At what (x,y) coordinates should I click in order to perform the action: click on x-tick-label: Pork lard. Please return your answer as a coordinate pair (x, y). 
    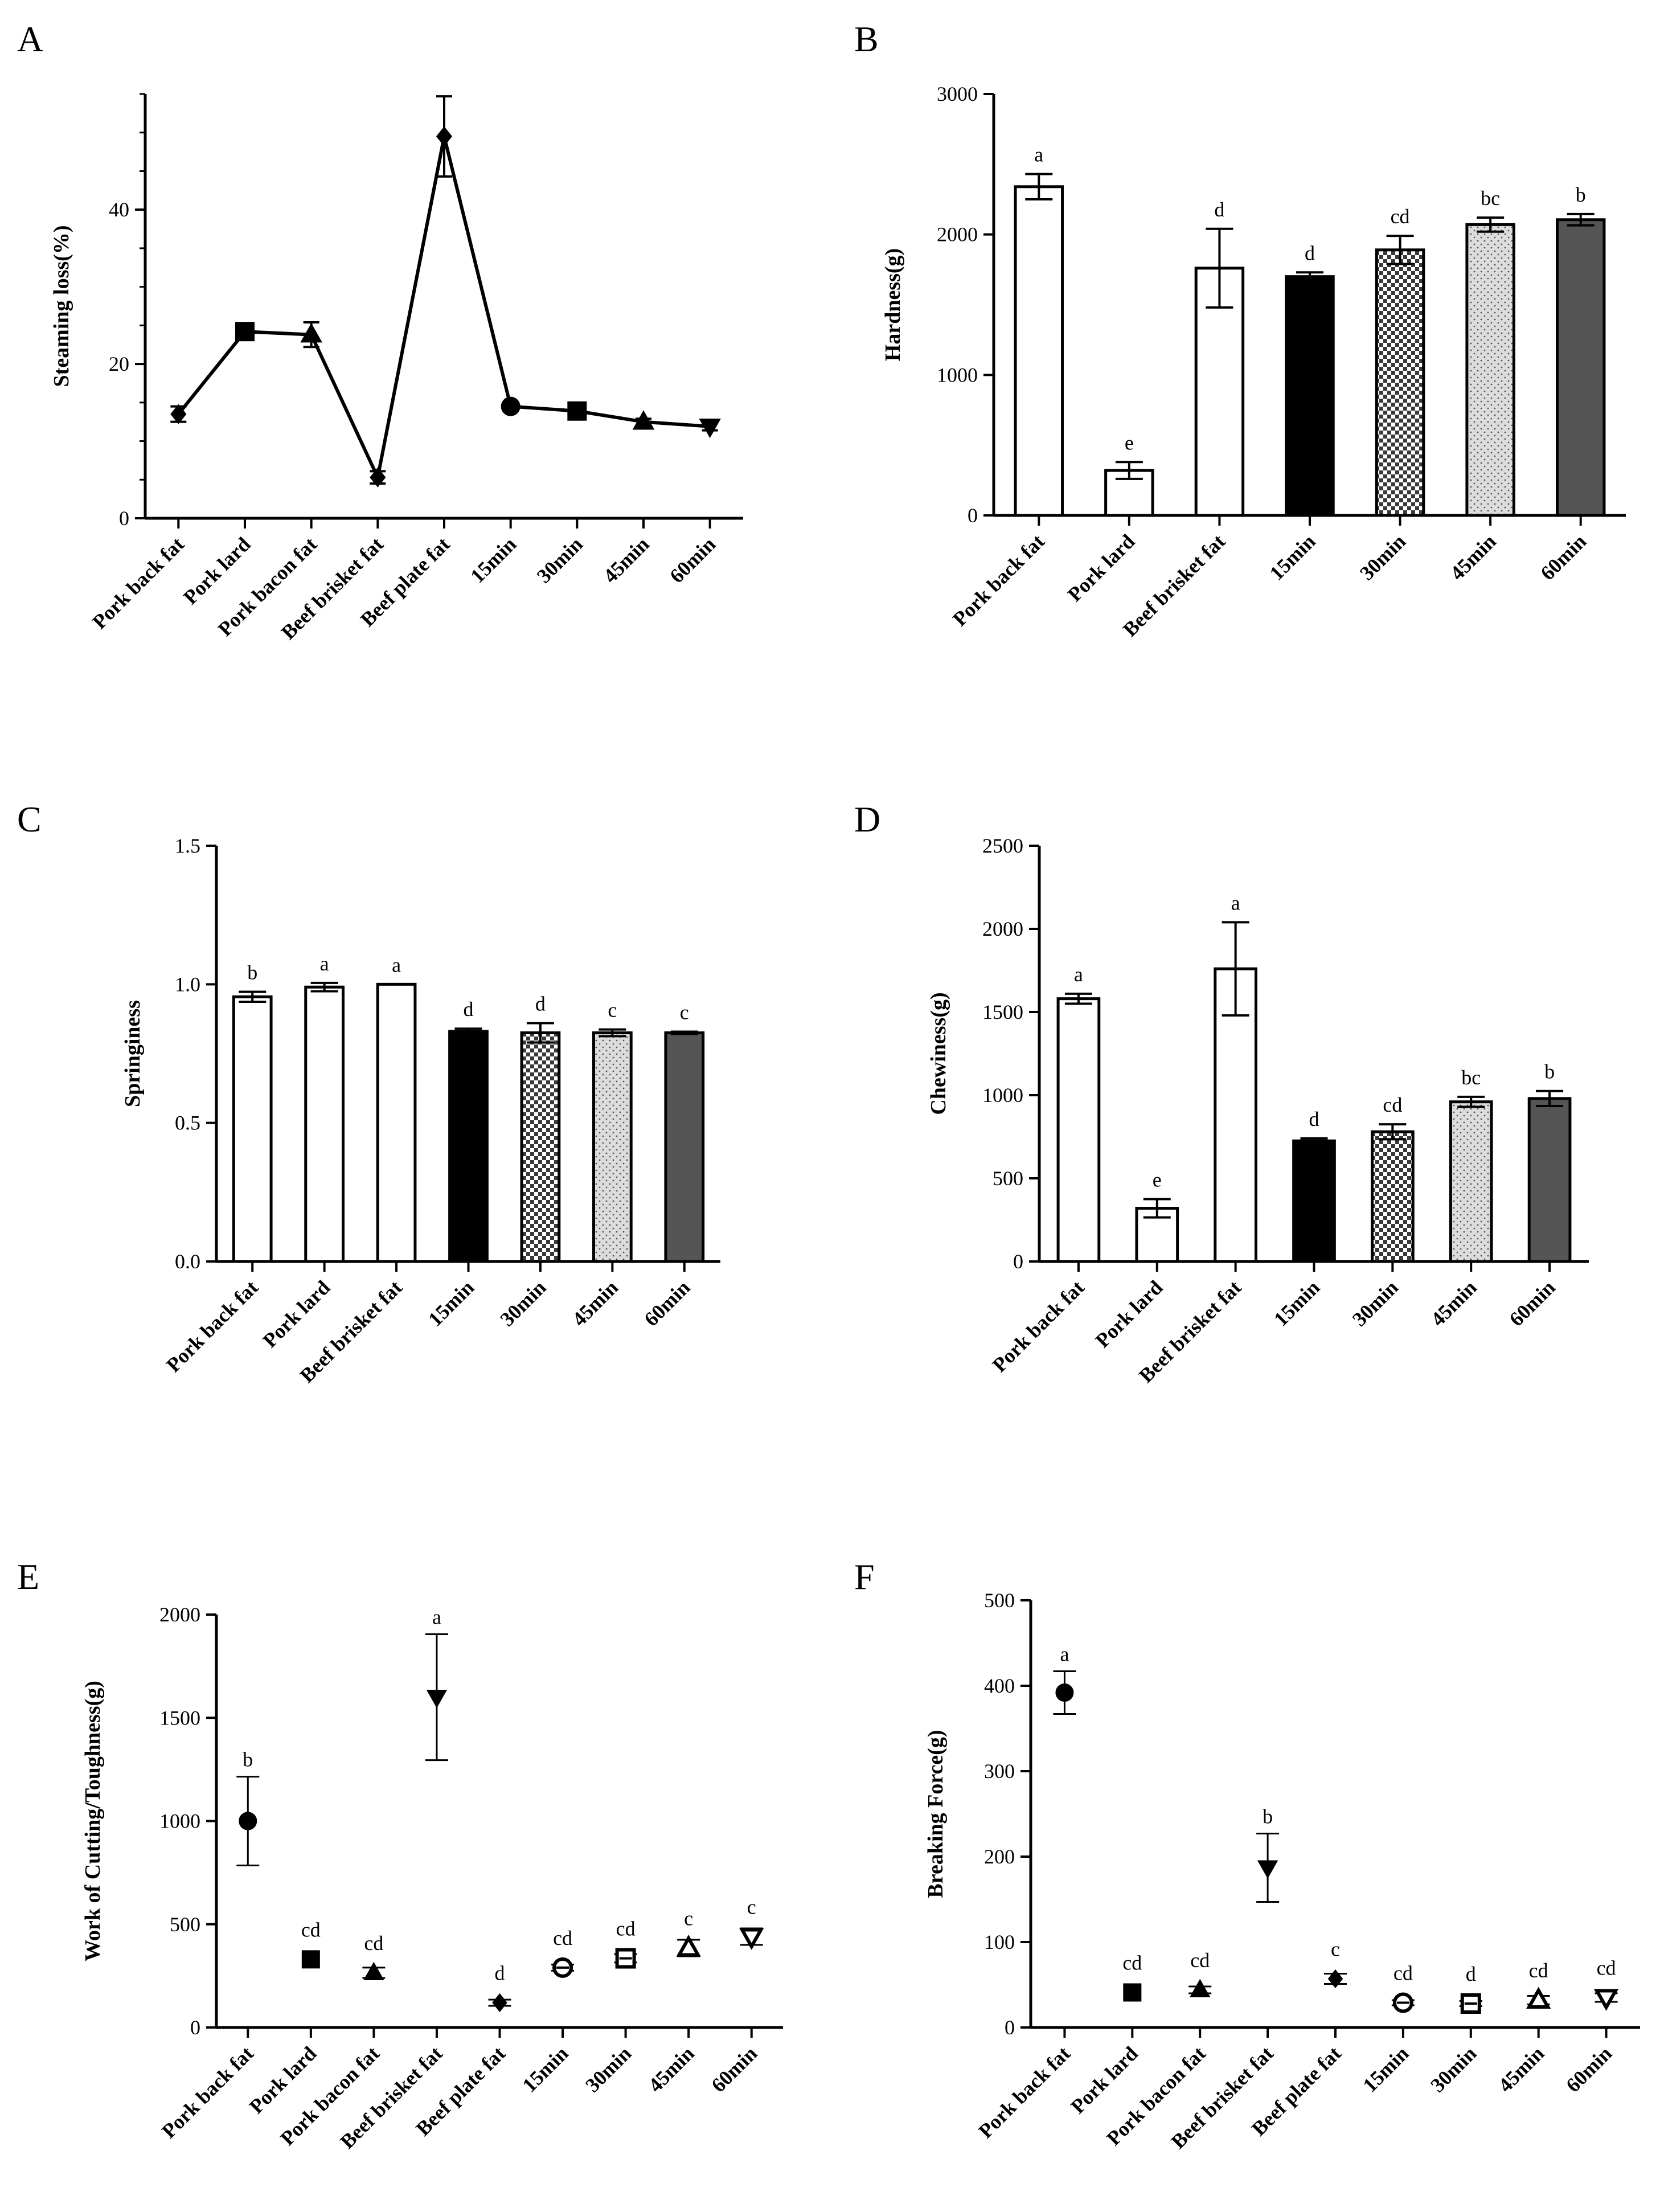
    Looking at the image, I should click on (297, 1314).